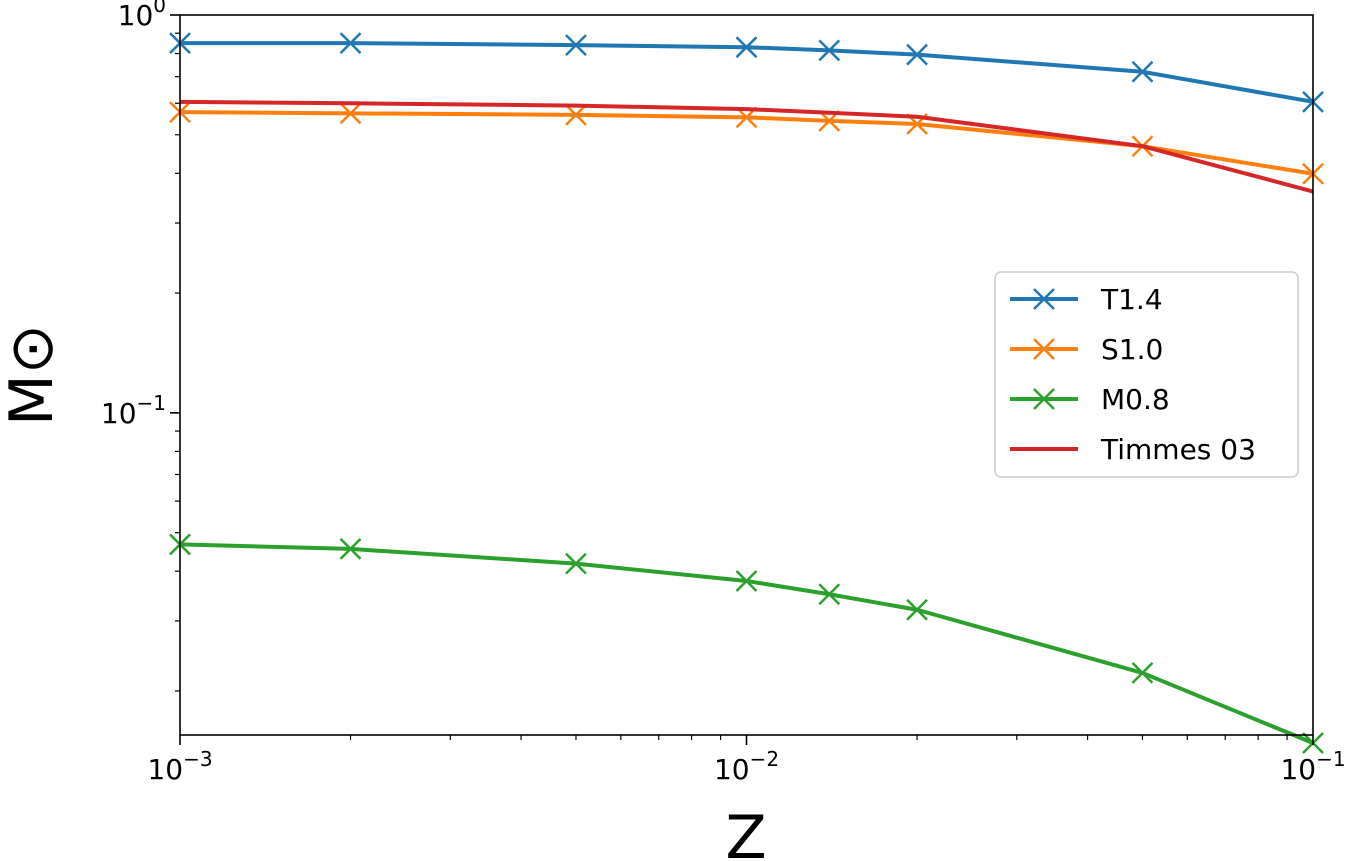 Image resolution: width=1350 pixels, height=861 pixels. Describe the element at coordinates (142, 16) in the screenshot. I see `y-tick-label: 100` at that location.